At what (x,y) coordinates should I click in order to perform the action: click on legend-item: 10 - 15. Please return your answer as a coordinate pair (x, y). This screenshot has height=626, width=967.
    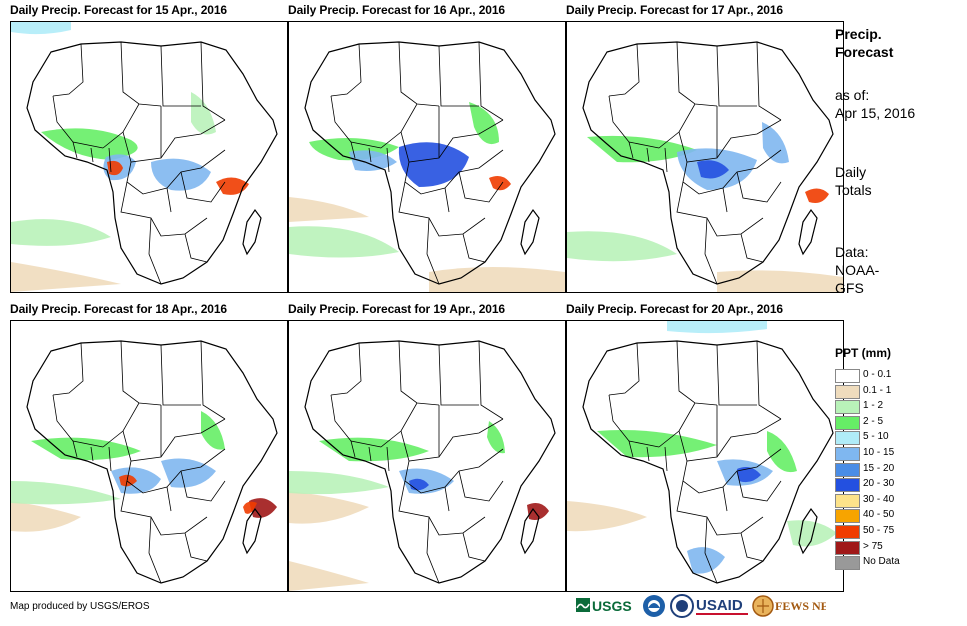
    Looking at the image, I should click on (895, 454).